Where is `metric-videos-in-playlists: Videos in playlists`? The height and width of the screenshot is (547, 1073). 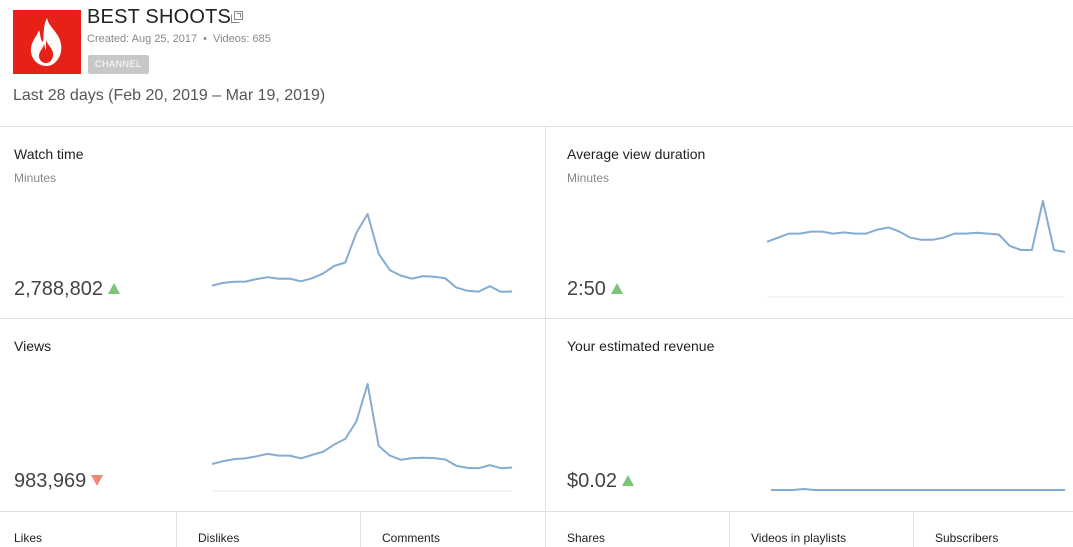
metric-videos-in-playlists: Videos in playlists is located at coordinates (799, 538).